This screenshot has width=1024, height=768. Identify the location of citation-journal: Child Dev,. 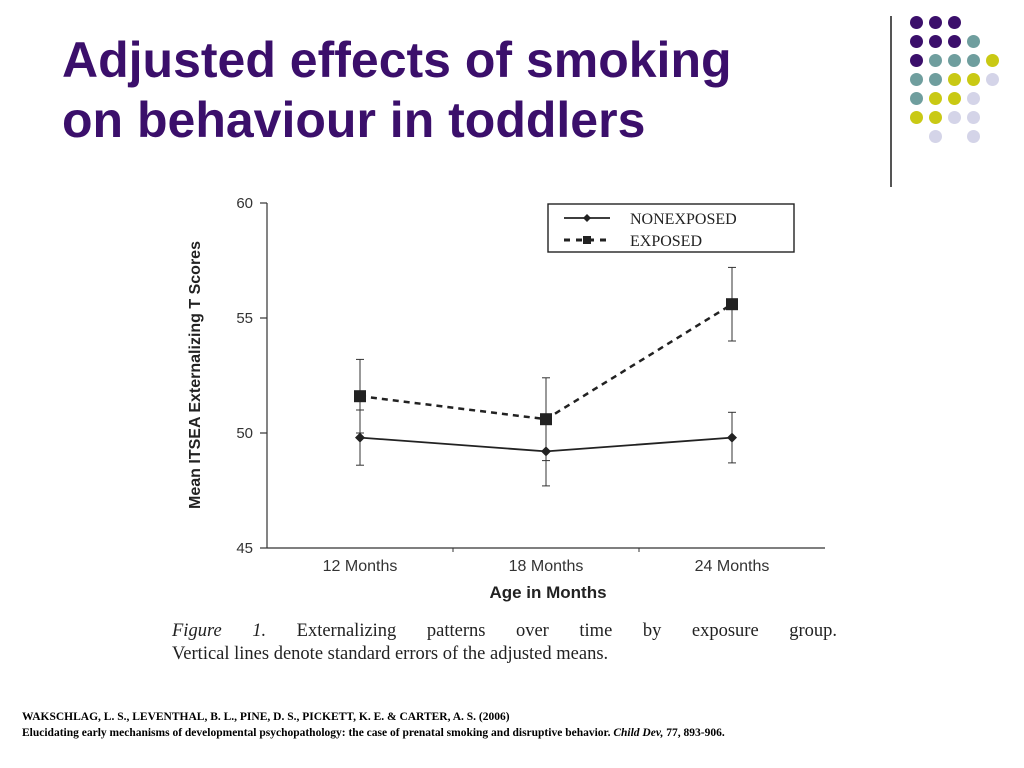
(638, 733).